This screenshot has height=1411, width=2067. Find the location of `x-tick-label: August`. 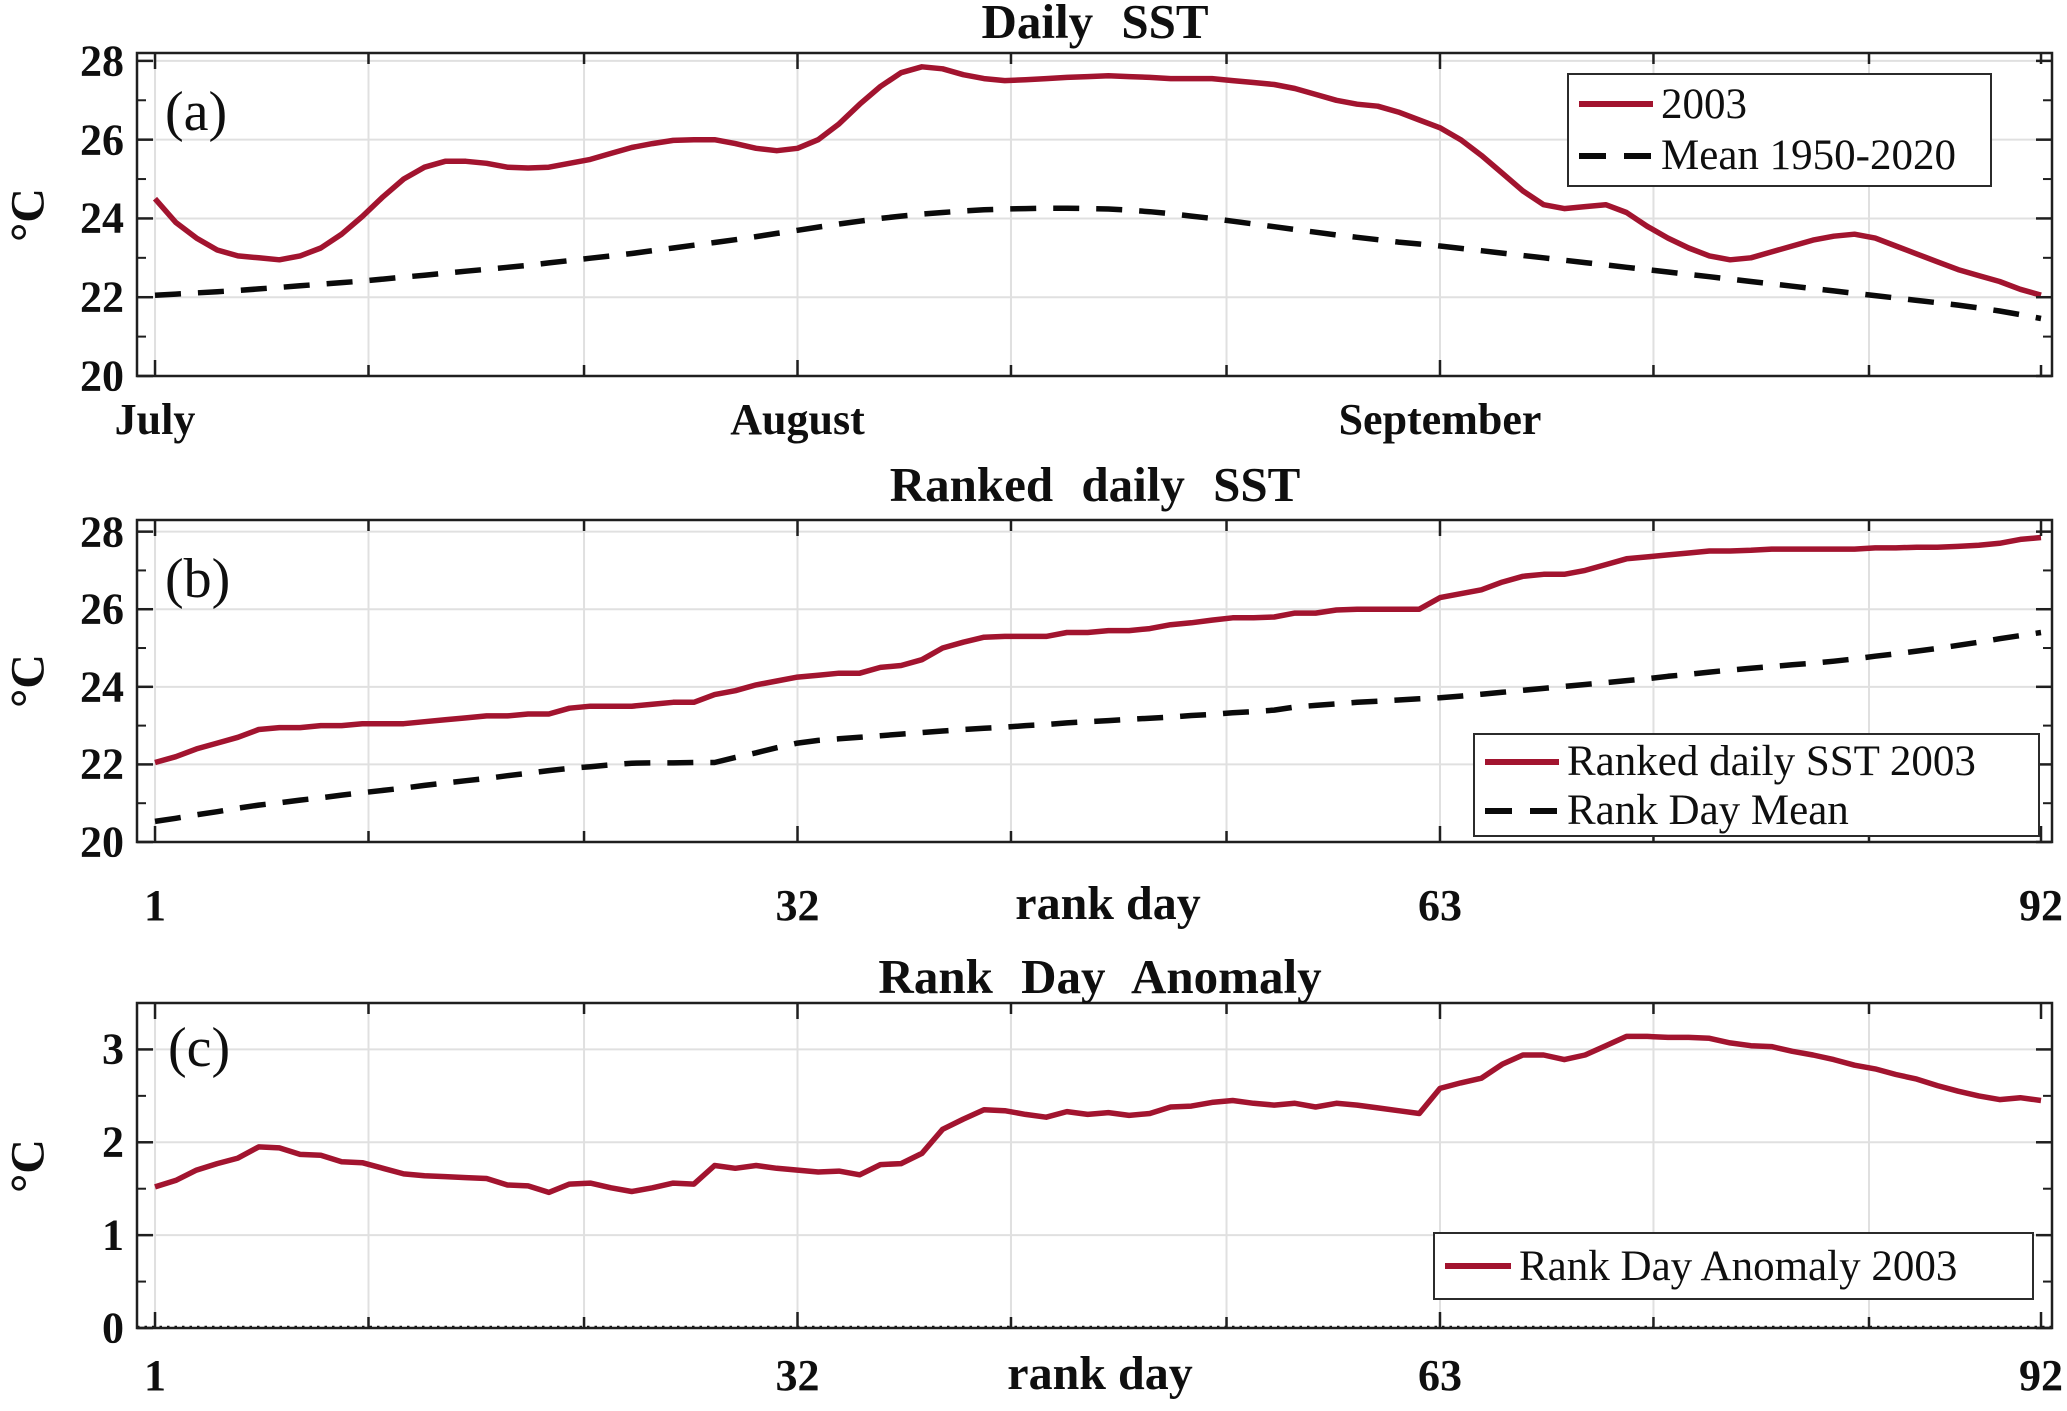

x-tick-label: August is located at coordinates (797, 419).